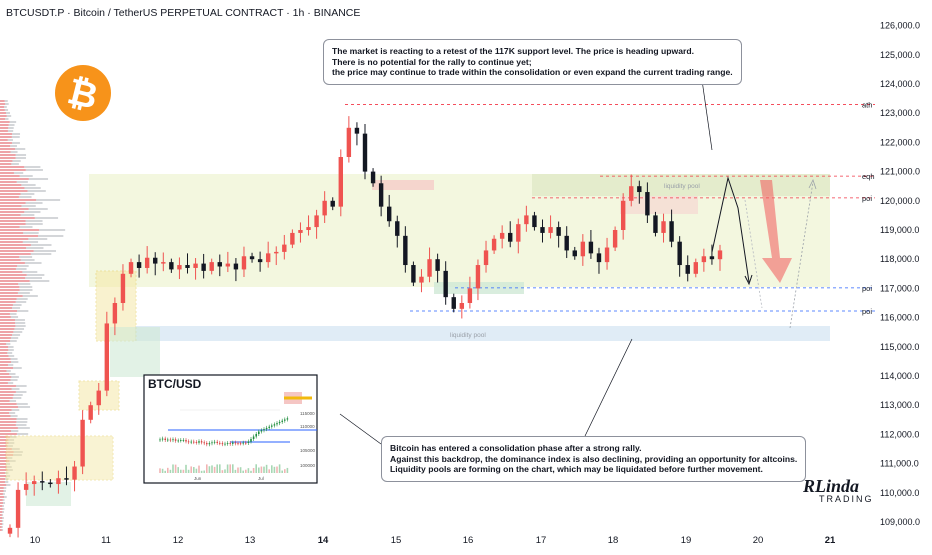 The height and width of the screenshot is (555, 932). Describe the element at coordinates (681, 185) in the screenshot. I see `upper-zone` at that location.